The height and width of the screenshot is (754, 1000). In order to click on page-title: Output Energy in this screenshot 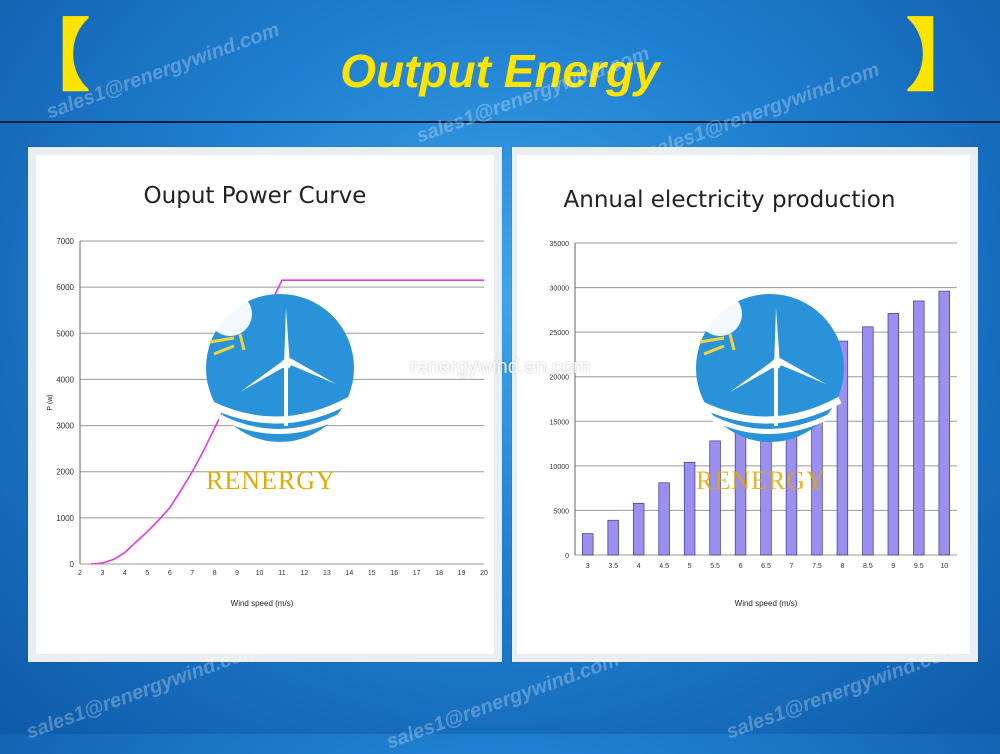, I will do `click(500, 71)`.